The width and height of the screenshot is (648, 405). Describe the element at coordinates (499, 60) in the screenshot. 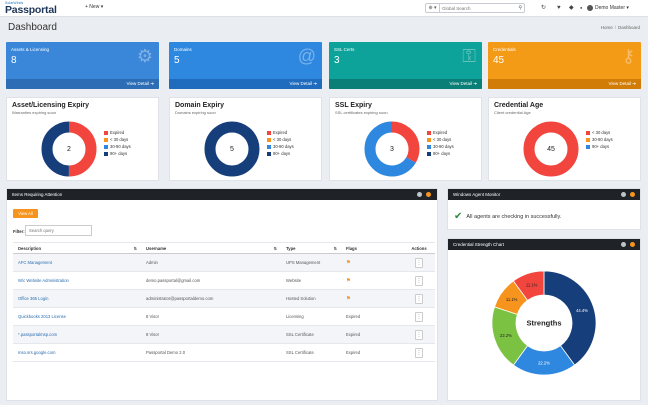

I see `tile-value: 45` at that location.